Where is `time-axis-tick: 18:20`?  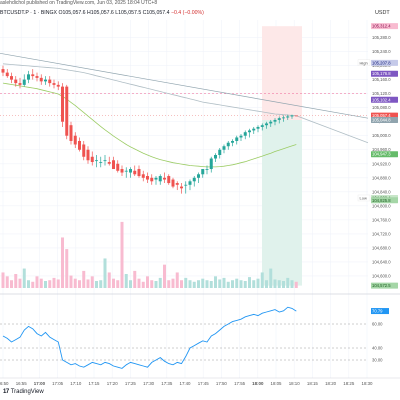 time-axis-tick: 18:20 is located at coordinates (331, 383).